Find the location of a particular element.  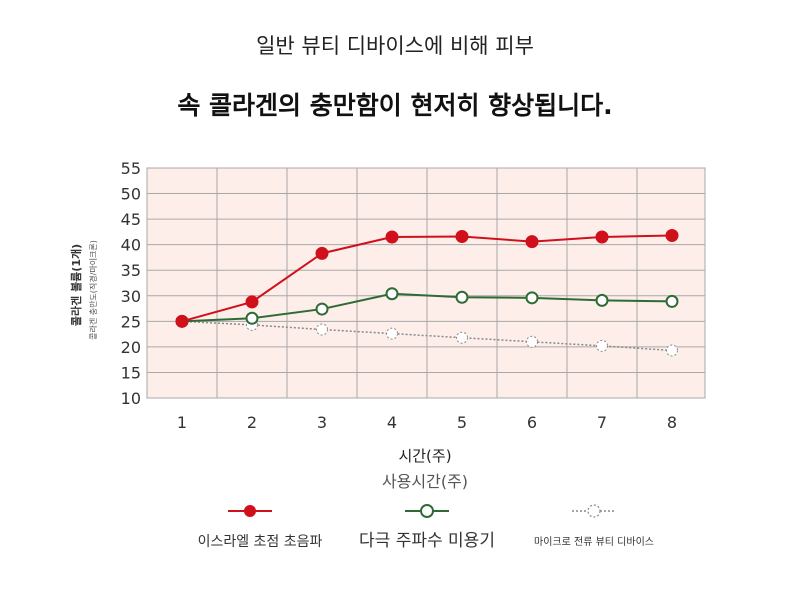

x-axis-label-2: 사용시간(주) is located at coordinates (425, 481).